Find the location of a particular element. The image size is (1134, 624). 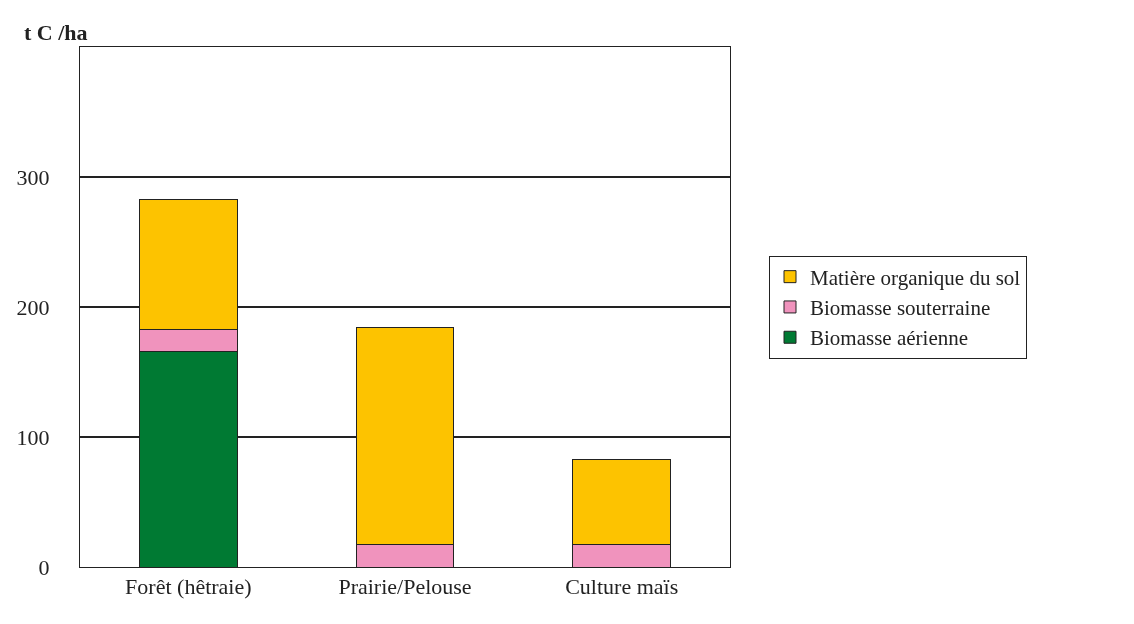

y-tick-label: 300 is located at coordinates (33, 177).